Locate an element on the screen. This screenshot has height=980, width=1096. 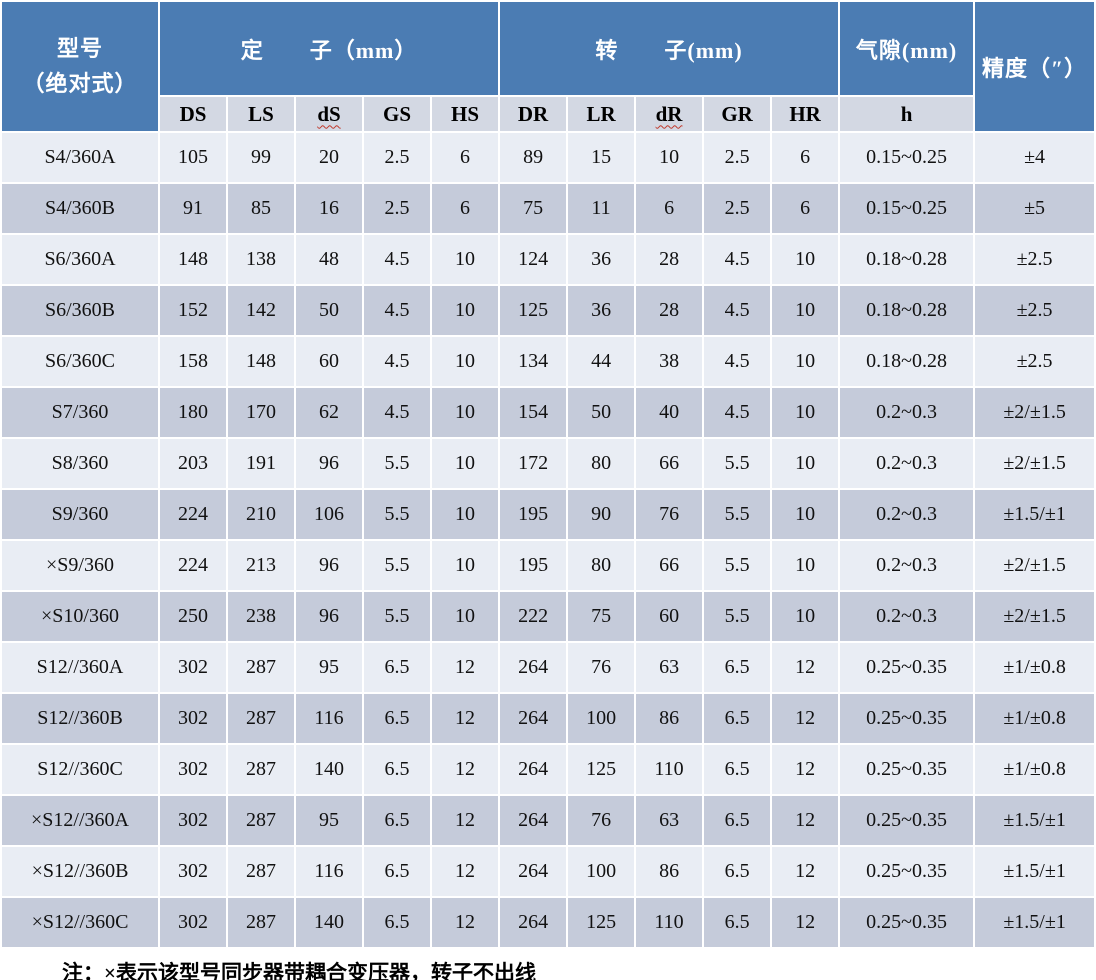
cell-accuracy: ±4 is located at coordinates (1034, 157).